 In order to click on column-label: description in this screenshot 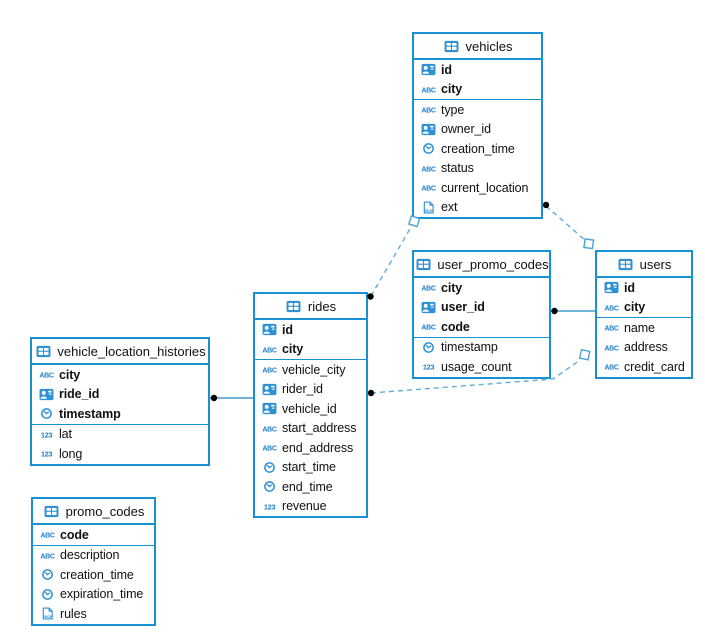, I will do `click(90, 555)`.